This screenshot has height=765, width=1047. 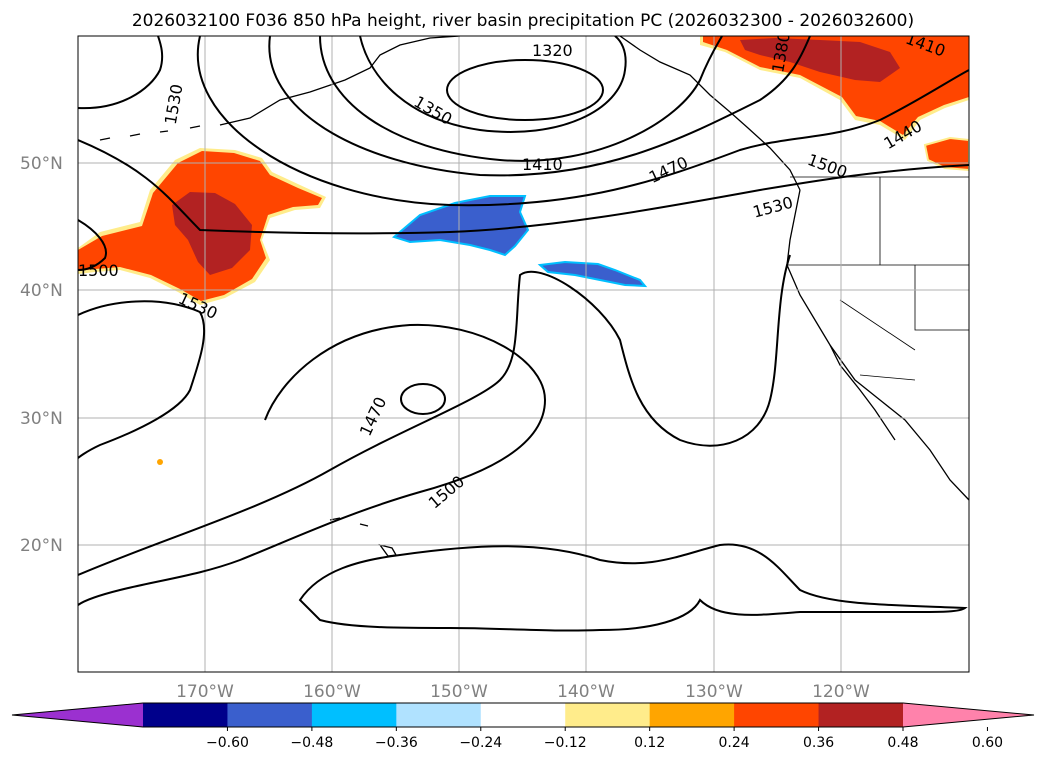 What do you see at coordinates (542, 164) in the screenshot?
I see `contour-label-1410: 1410` at bounding box center [542, 164].